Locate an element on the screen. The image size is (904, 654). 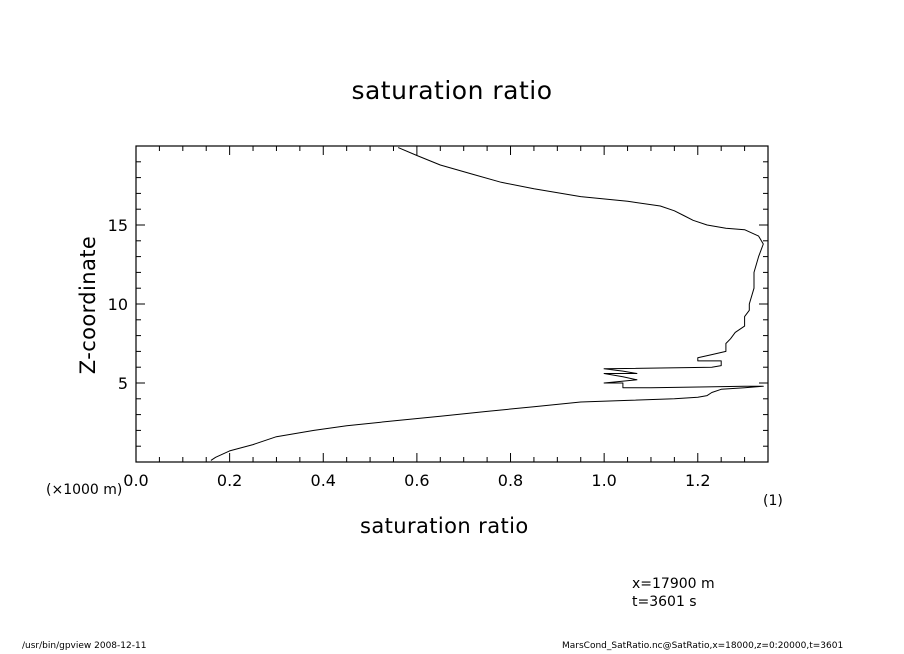
info-time: t=3601 s is located at coordinates (664, 602).